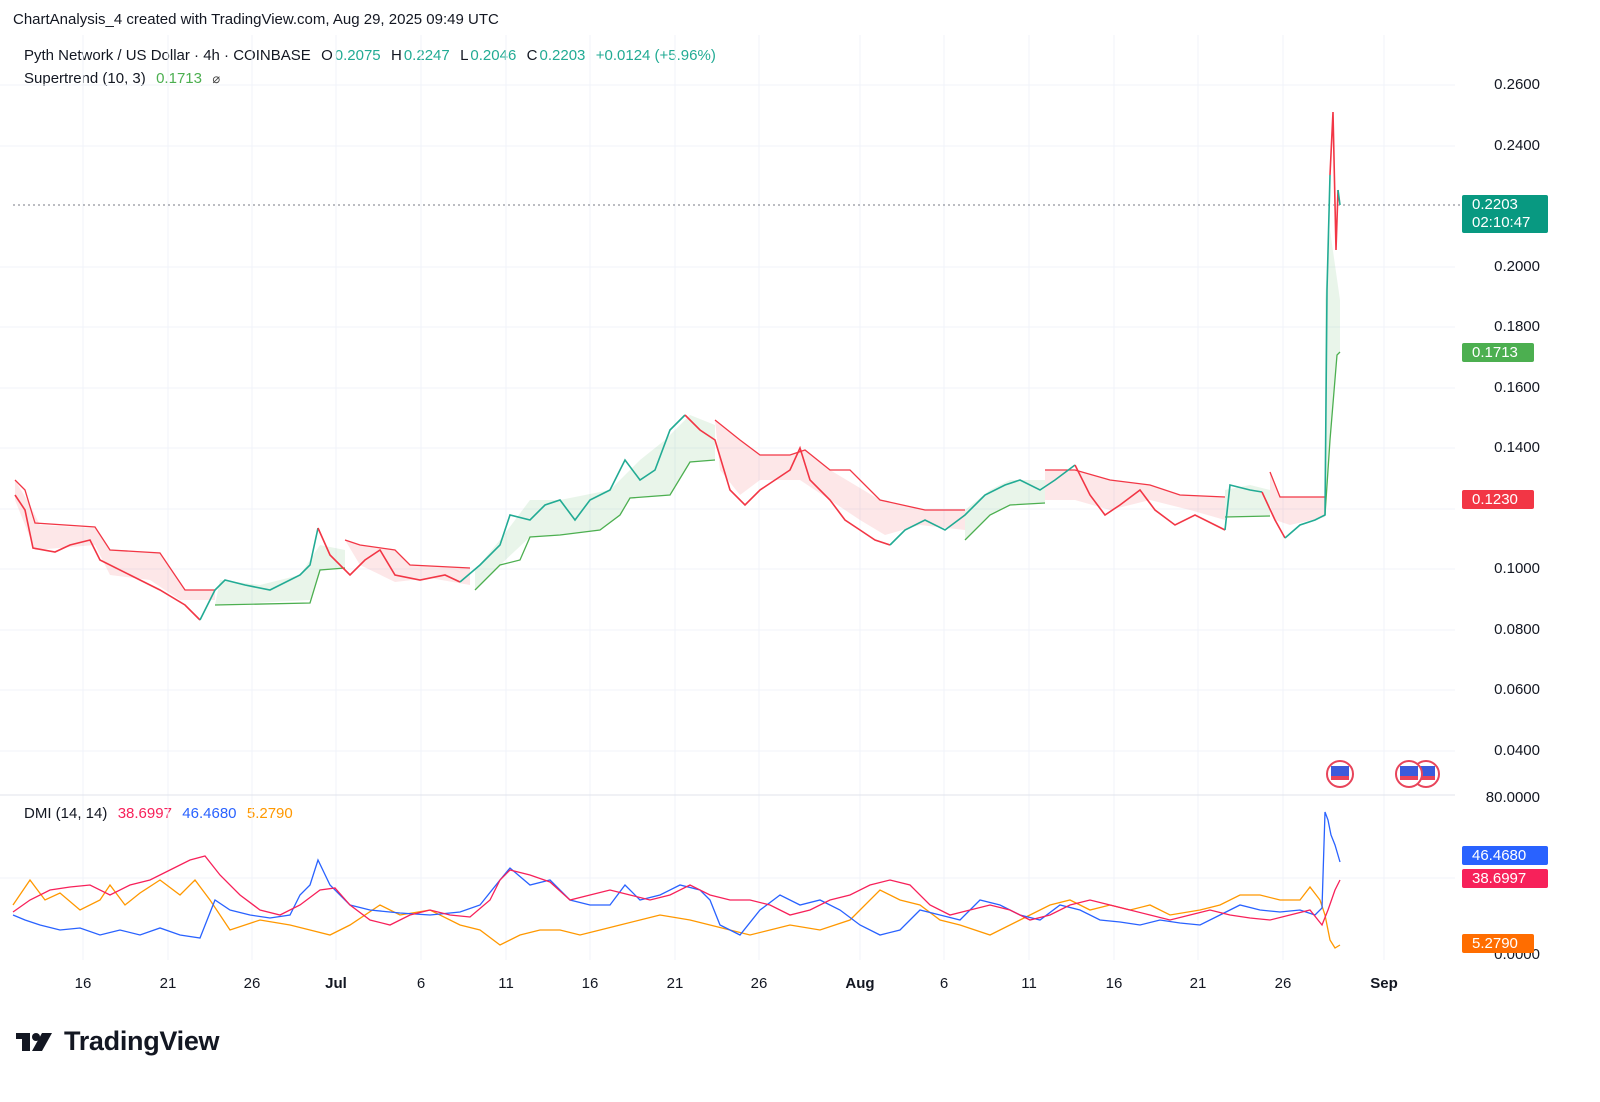 This screenshot has height=1102, width=1600. What do you see at coordinates (85, 78) in the screenshot?
I see `supertrend-name: Supertrend (10, 3)` at bounding box center [85, 78].